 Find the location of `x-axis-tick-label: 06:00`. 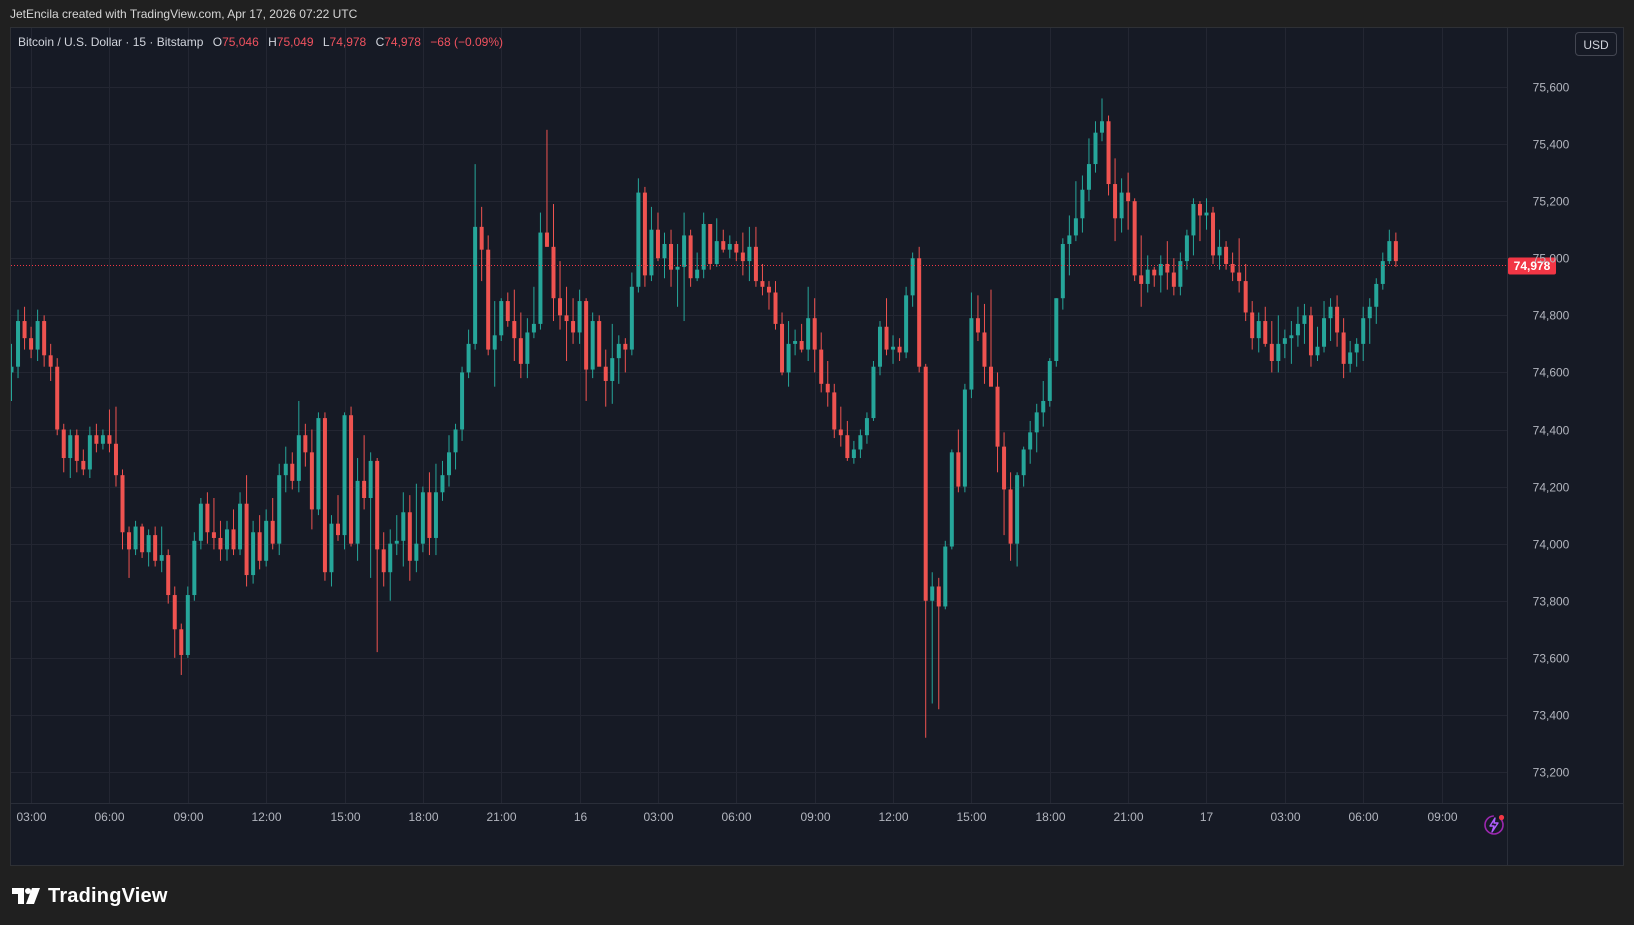

x-axis-tick-label: 06:00 is located at coordinates (736, 817).